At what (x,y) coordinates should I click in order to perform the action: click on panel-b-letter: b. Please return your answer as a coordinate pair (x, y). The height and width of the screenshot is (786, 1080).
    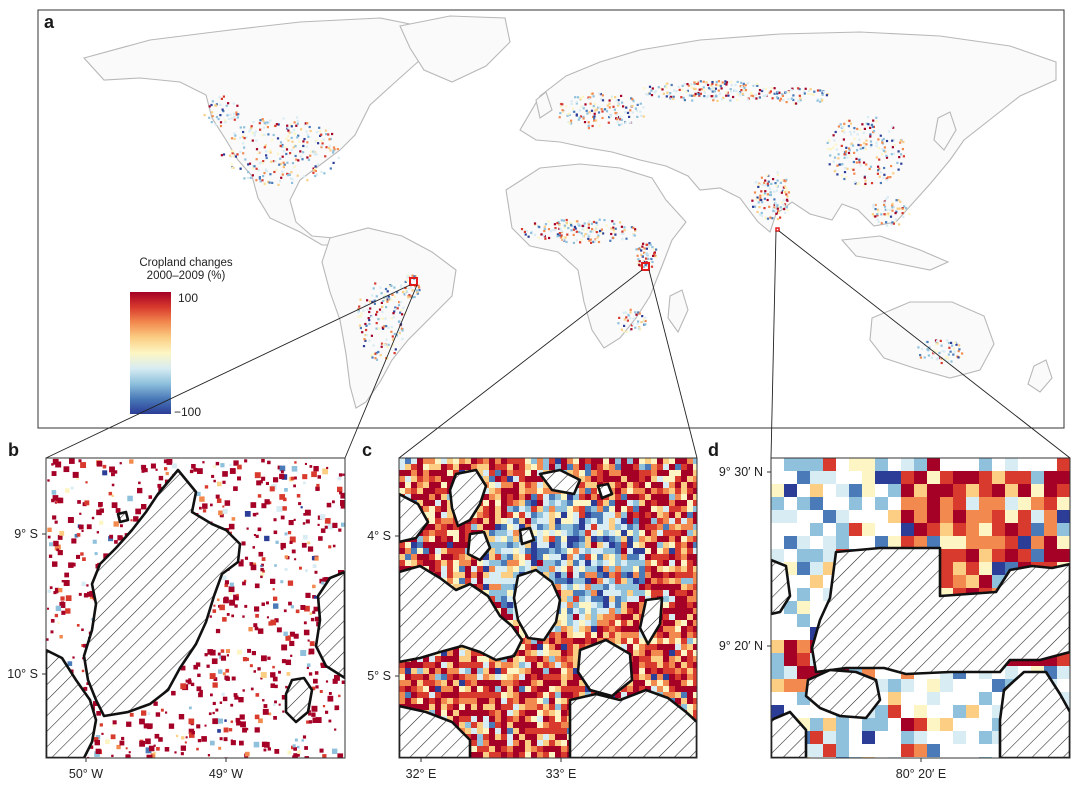
    Looking at the image, I should click on (13, 450).